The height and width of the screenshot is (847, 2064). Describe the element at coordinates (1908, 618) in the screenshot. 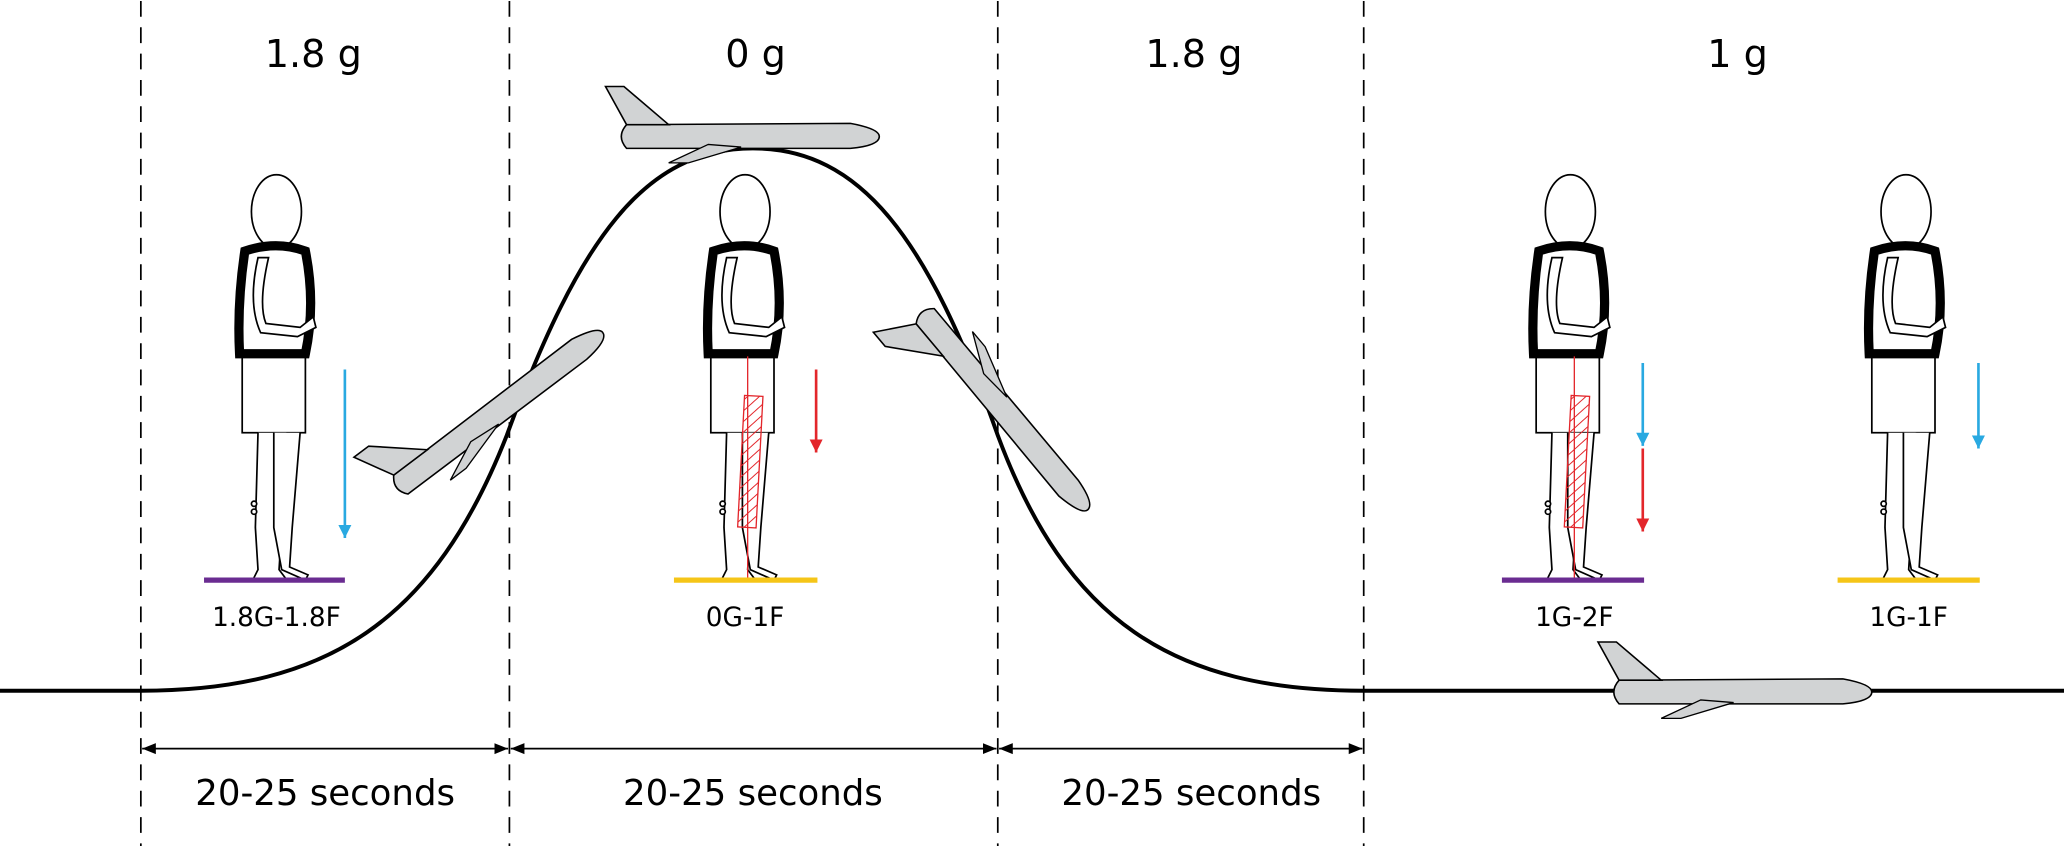

I see `condition-label: 1G-1F` at that location.